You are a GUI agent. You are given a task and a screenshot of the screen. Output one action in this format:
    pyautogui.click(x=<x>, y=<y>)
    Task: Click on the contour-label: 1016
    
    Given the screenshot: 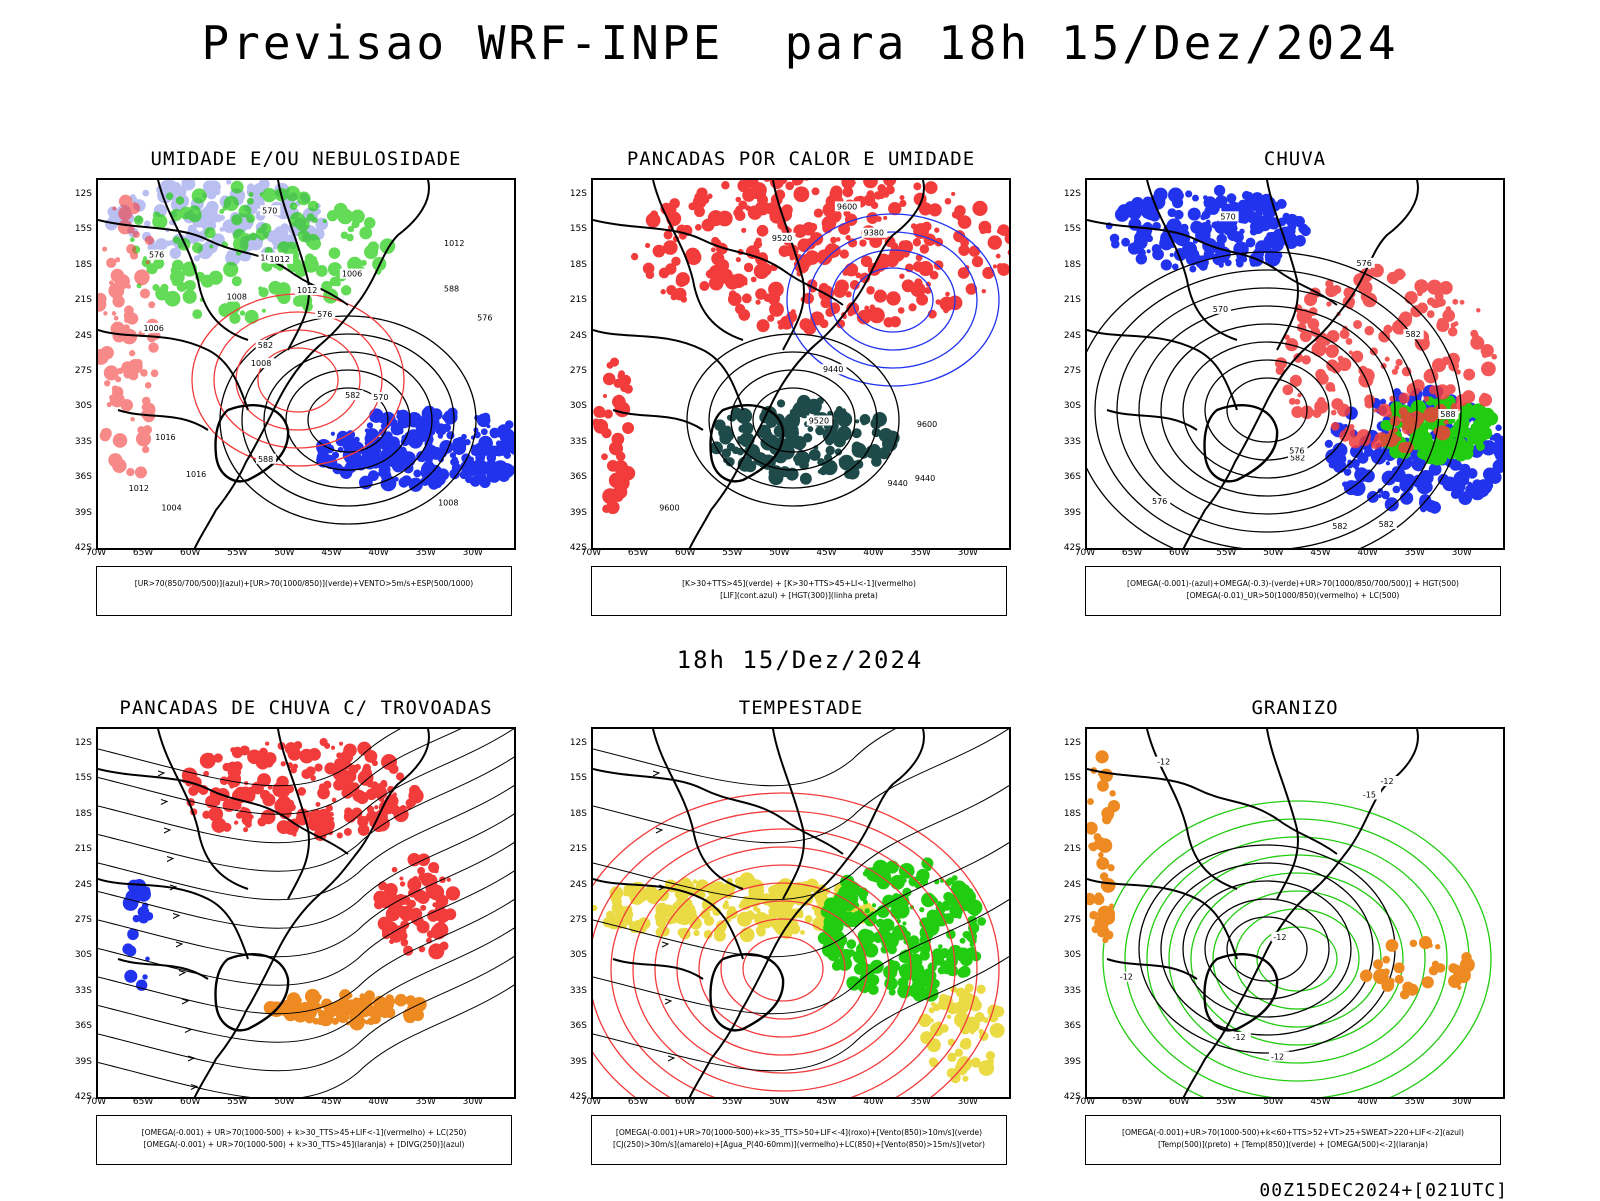 What is the action you would take?
    pyautogui.click(x=165, y=437)
    